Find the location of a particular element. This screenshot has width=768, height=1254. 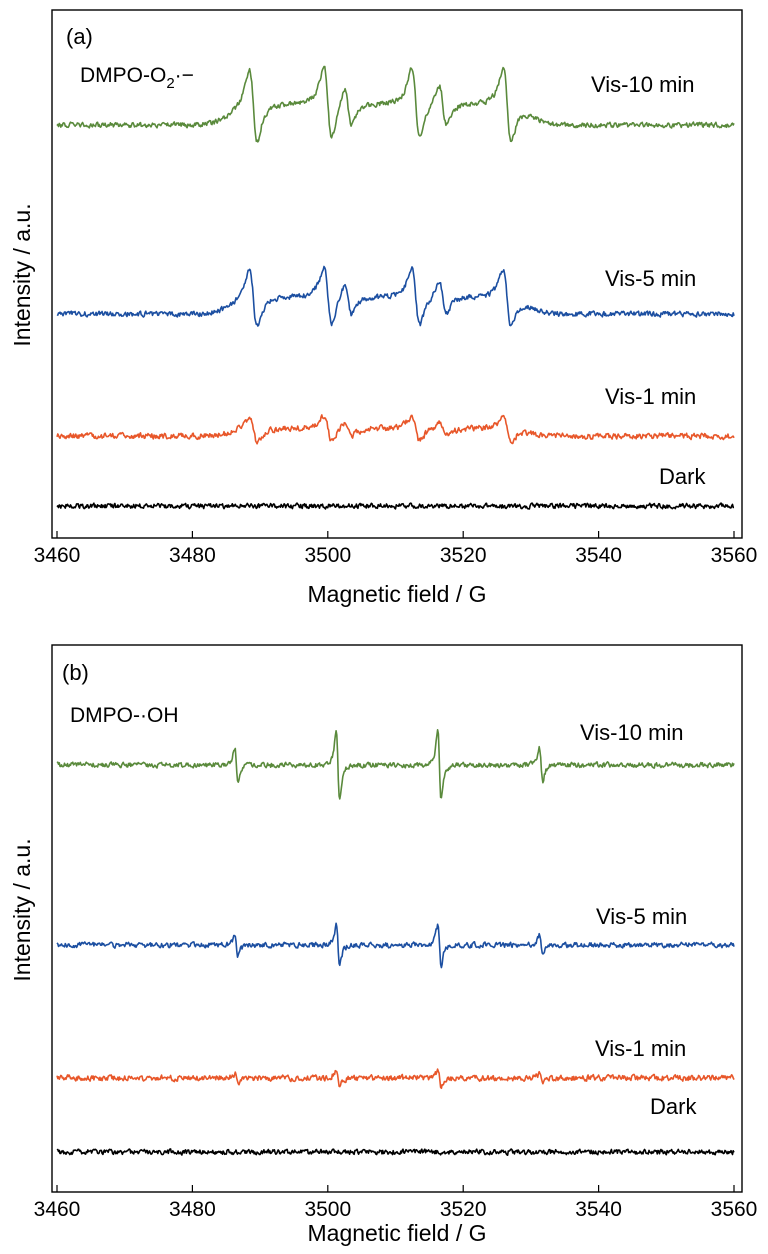

panel-a-x-axis-title: Magnetic field / G is located at coordinates (397, 594).